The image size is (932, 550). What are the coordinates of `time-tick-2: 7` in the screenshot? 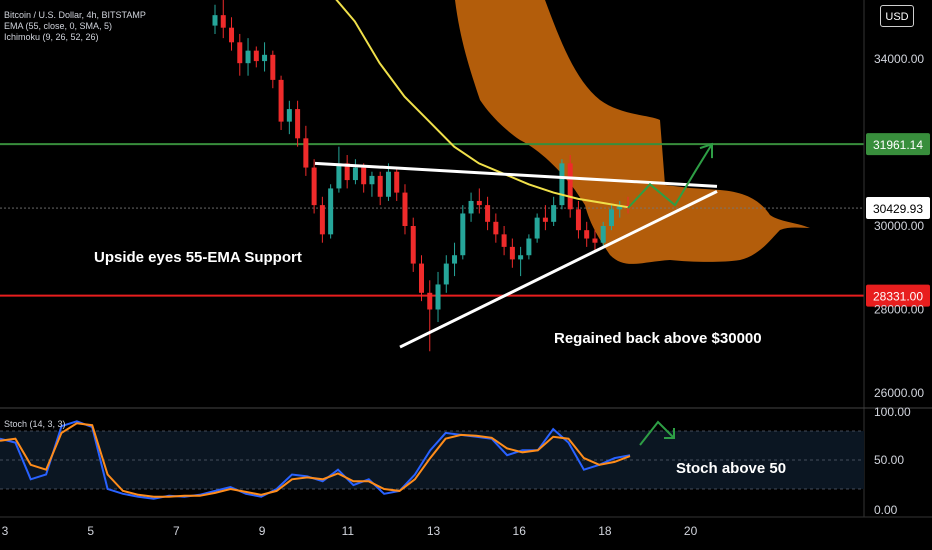 It's located at (176, 531).